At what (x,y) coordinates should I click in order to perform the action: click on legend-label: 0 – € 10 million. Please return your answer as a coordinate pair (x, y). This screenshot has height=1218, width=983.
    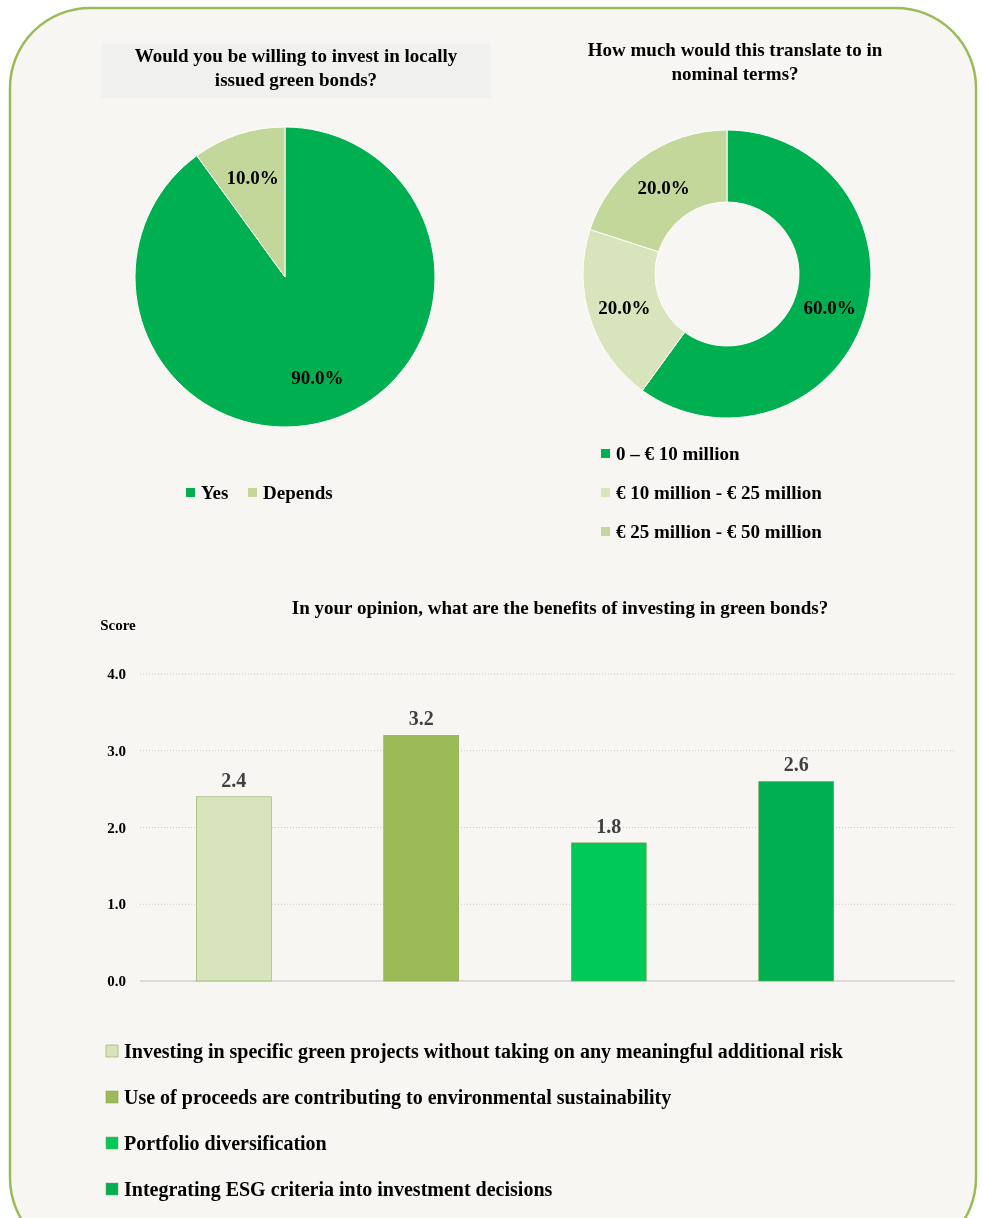
    Looking at the image, I should click on (678, 453).